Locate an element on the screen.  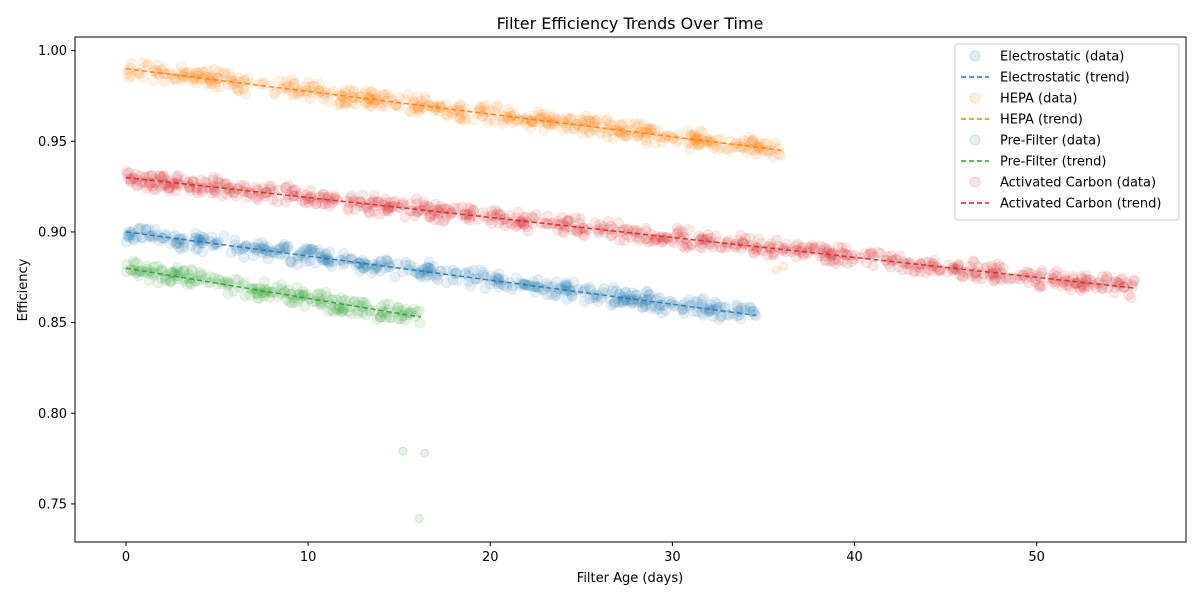
legend-marker is located at coordinates (975, 182).